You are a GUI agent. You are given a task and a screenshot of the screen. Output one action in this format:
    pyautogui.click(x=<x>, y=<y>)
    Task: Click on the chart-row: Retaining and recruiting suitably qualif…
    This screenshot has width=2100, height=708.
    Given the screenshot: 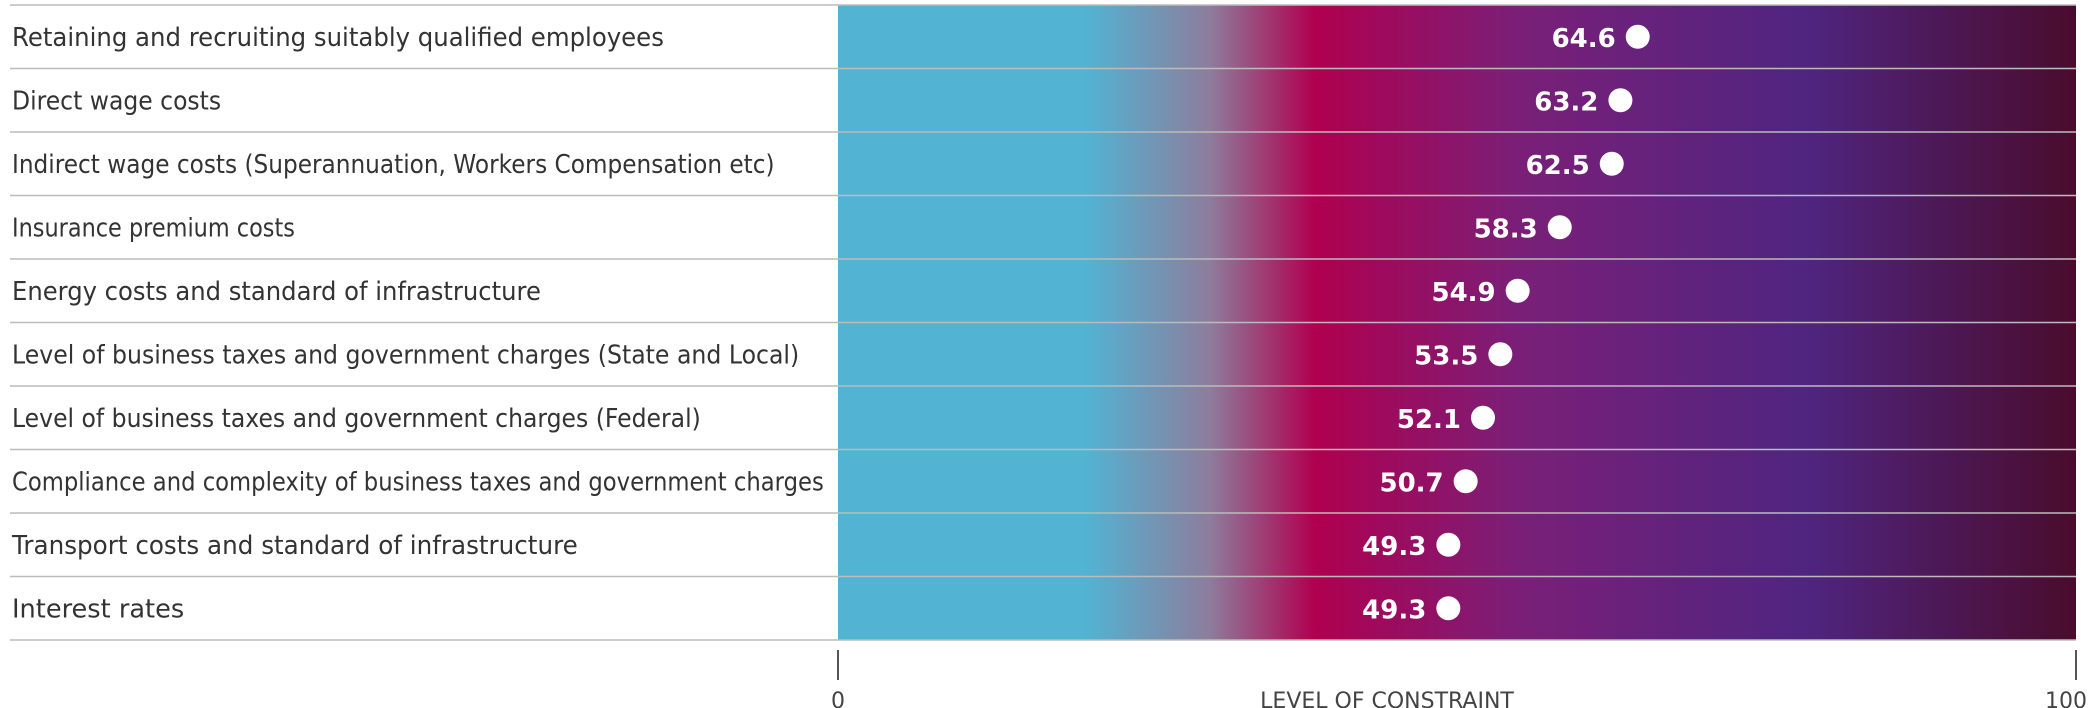 What is the action you would take?
    pyautogui.click(x=1043, y=46)
    